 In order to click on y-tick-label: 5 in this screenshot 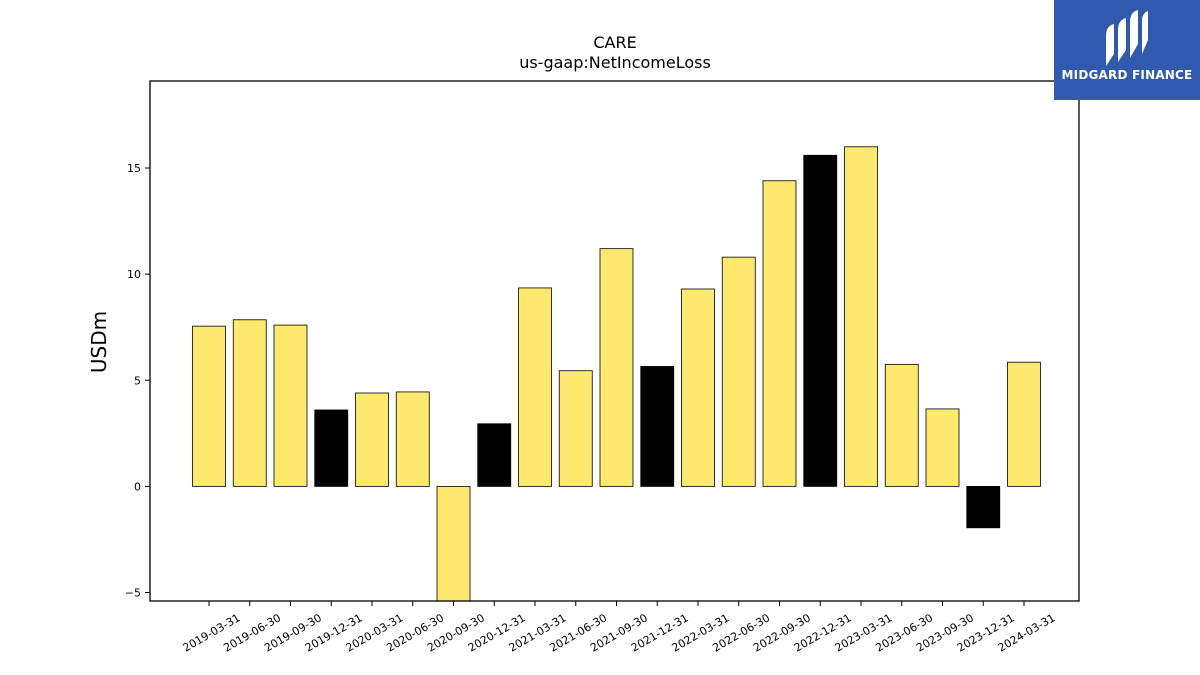, I will do `click(137, 380)`.